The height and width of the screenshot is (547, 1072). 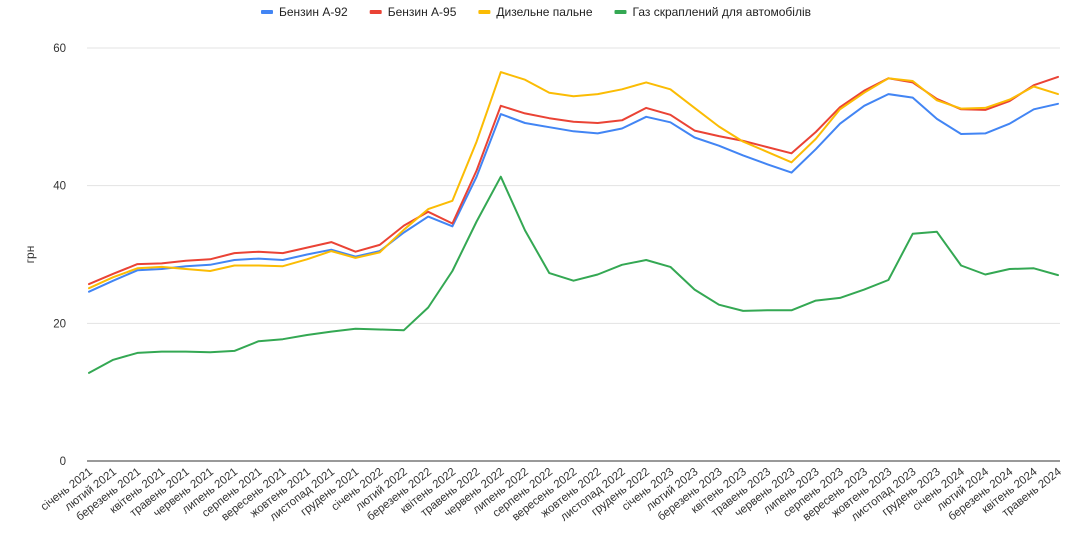 I want to click on legend-item-3: Газ скраплений для автомобілів, so click(x=713, y=12).